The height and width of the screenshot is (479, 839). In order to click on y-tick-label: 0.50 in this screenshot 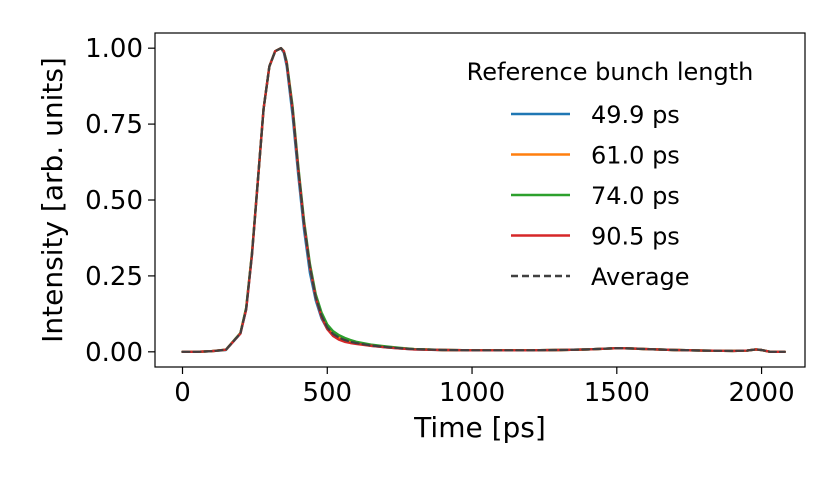, I will do `click(114, 201)`.